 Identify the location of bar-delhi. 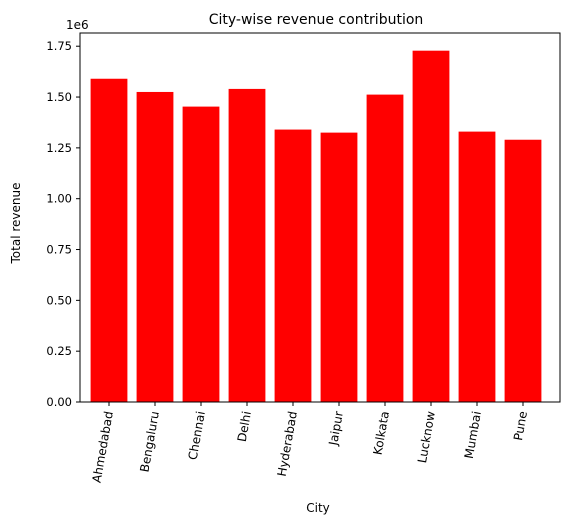
(247, 245).